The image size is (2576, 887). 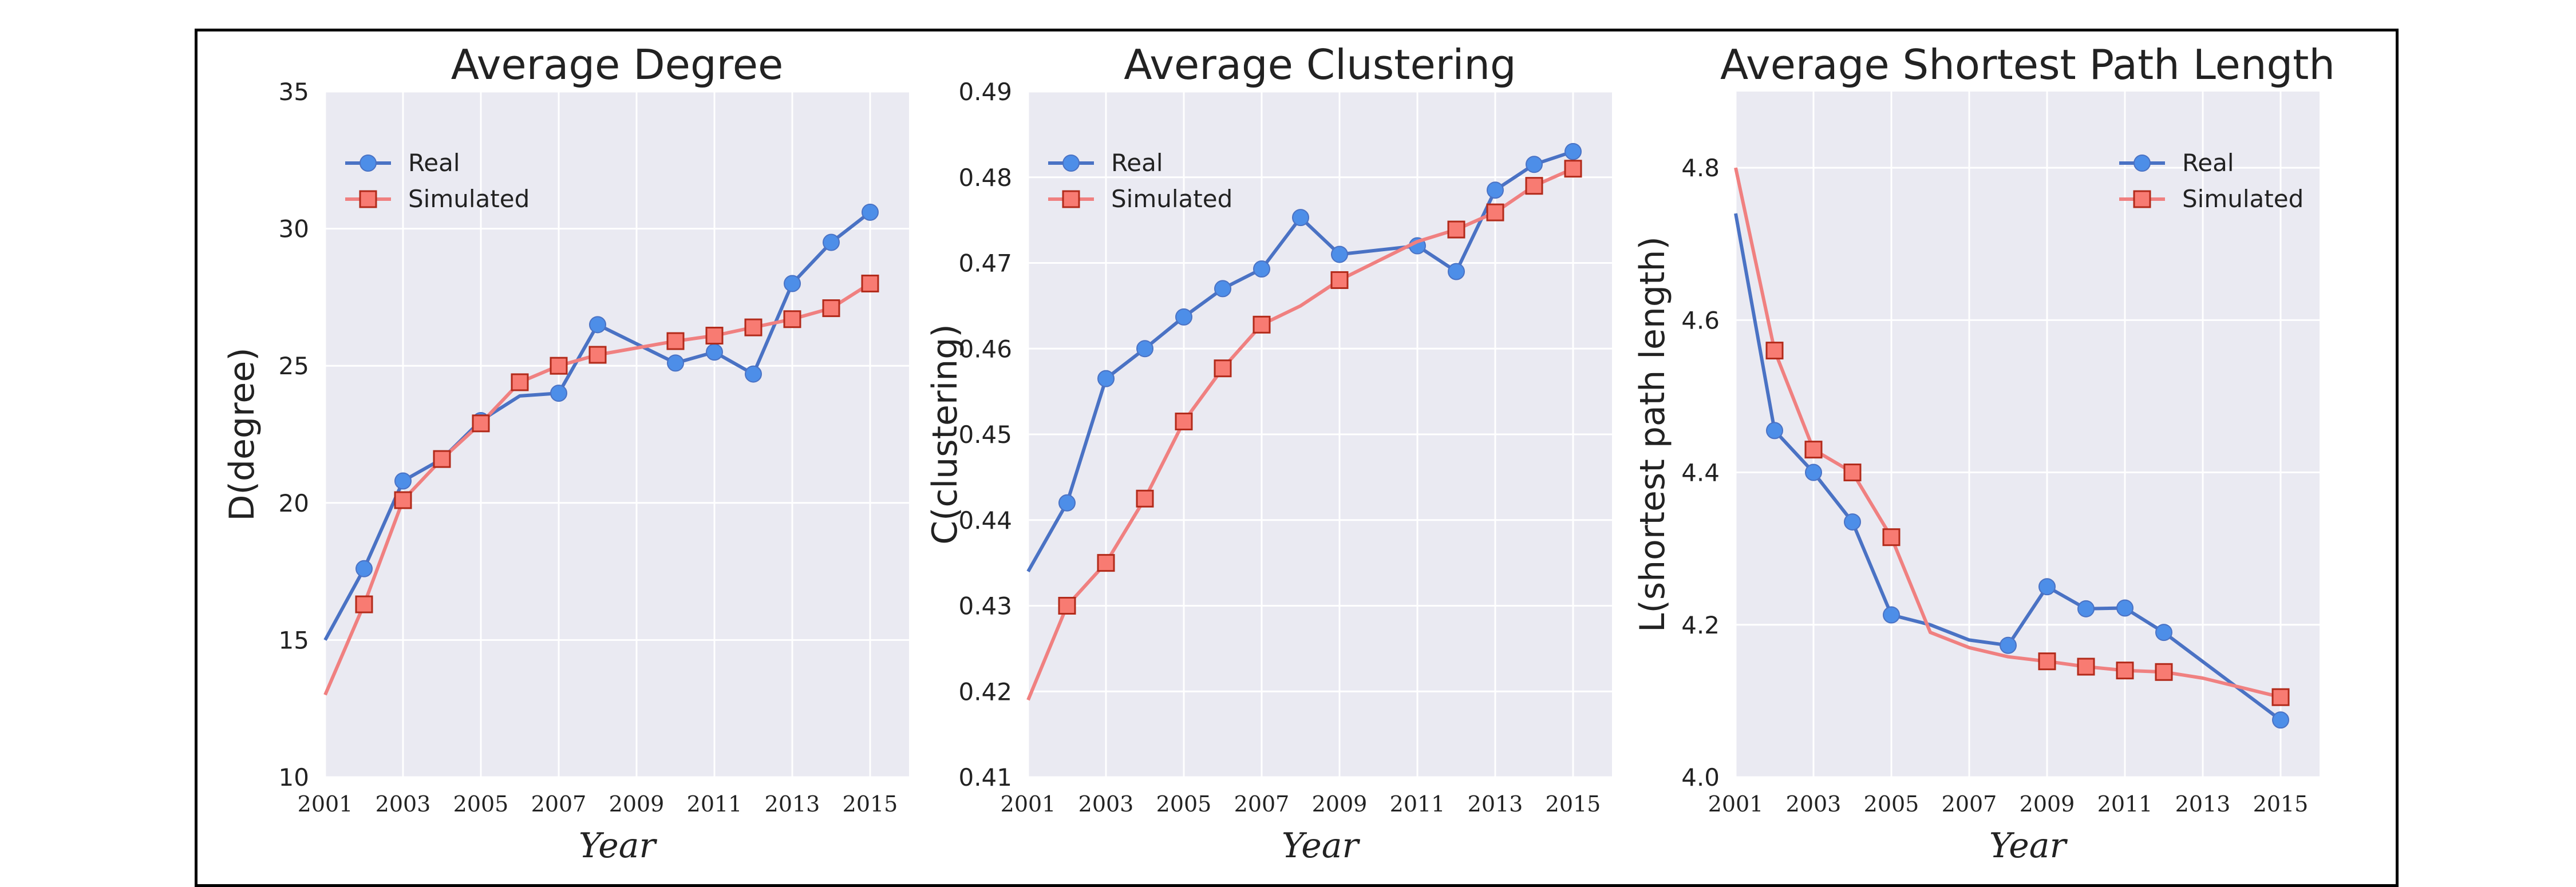 What do you see at coordinates (985, 606) in the screenshot?
I see `y-tick-label: 0.43` at bounding box center [985, 606].